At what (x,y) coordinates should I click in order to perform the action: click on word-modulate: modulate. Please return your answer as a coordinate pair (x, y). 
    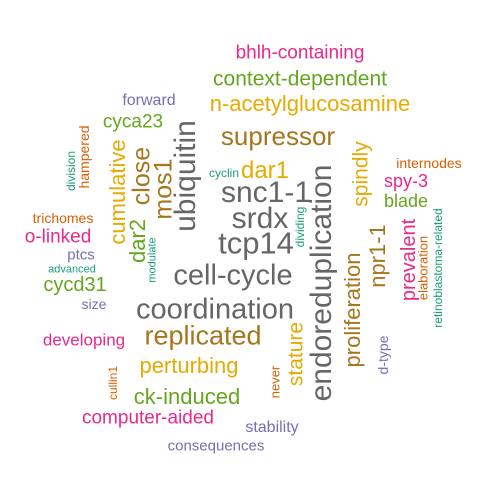
    Looking at the image, I should click on (152, 260).